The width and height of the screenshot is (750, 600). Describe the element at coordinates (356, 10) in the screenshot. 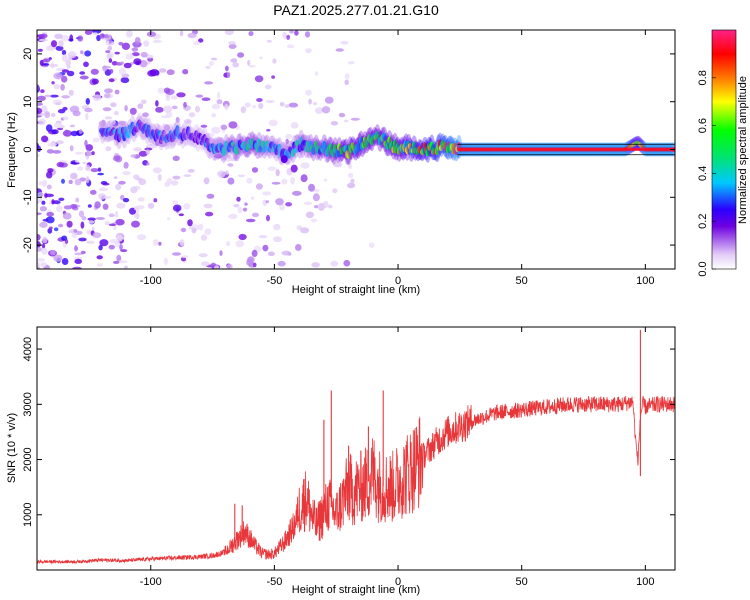

I see `figure-title: PAZ1.2025.277.01.21.G10` at that location.